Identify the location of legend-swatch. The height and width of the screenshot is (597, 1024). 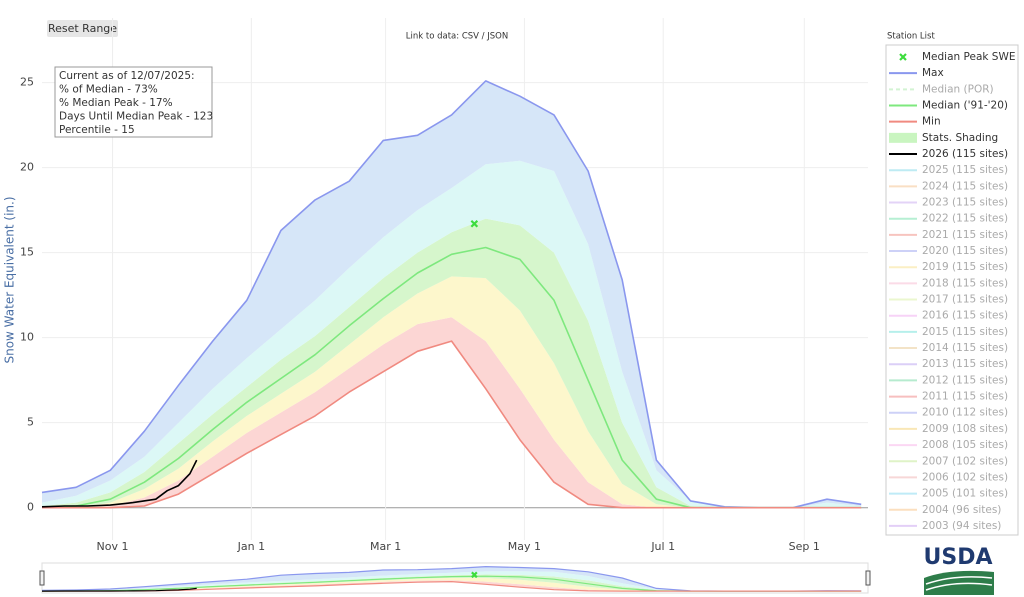
(903, 137).